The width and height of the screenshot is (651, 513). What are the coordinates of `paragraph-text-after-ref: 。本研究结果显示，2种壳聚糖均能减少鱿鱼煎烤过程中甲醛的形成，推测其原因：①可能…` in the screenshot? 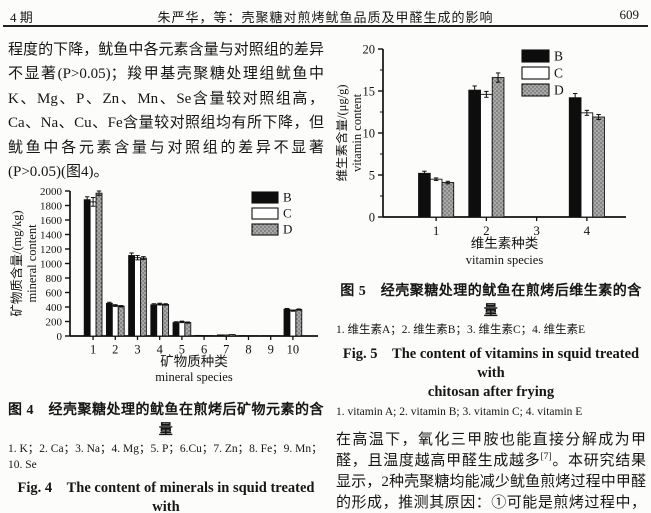 It's located at (491, 481).